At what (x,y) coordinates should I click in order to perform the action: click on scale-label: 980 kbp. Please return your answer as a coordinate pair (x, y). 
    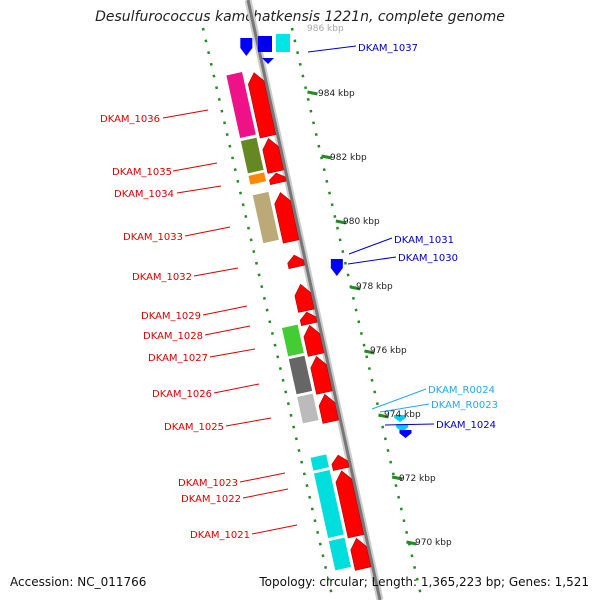
    Looking at the image, I should click on (361, 222).